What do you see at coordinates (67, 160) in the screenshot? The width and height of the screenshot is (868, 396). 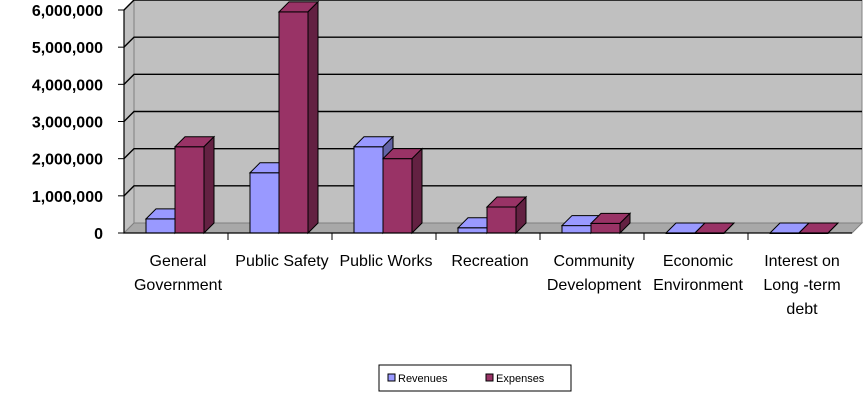 I see `y-tick-label: 2,000,000` at bounding box center [67, 160].